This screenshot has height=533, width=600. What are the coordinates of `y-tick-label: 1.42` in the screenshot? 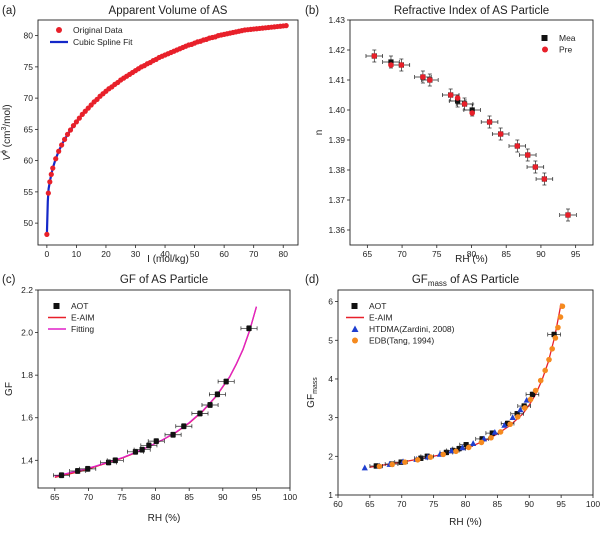 It's located at (336, 50).